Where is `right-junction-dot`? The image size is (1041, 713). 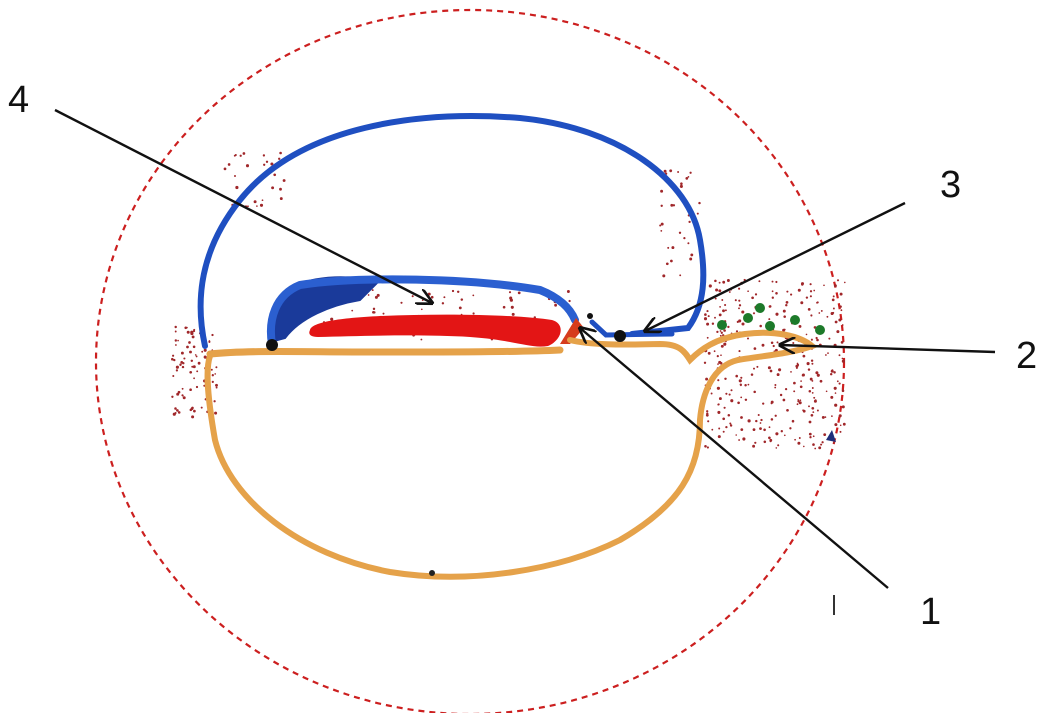 right-junction-dot is located at coordinates (620, 336).